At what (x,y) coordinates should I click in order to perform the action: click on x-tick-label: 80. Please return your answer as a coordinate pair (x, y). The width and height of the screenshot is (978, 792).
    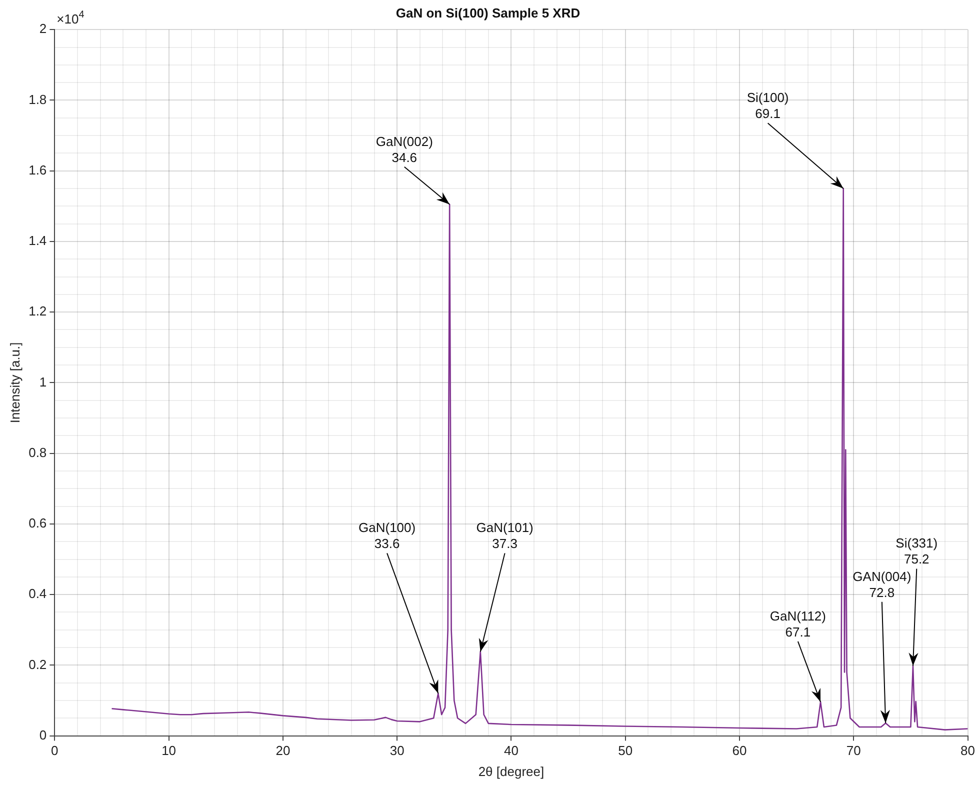
    Looking at the image, I should click on (968, 750).